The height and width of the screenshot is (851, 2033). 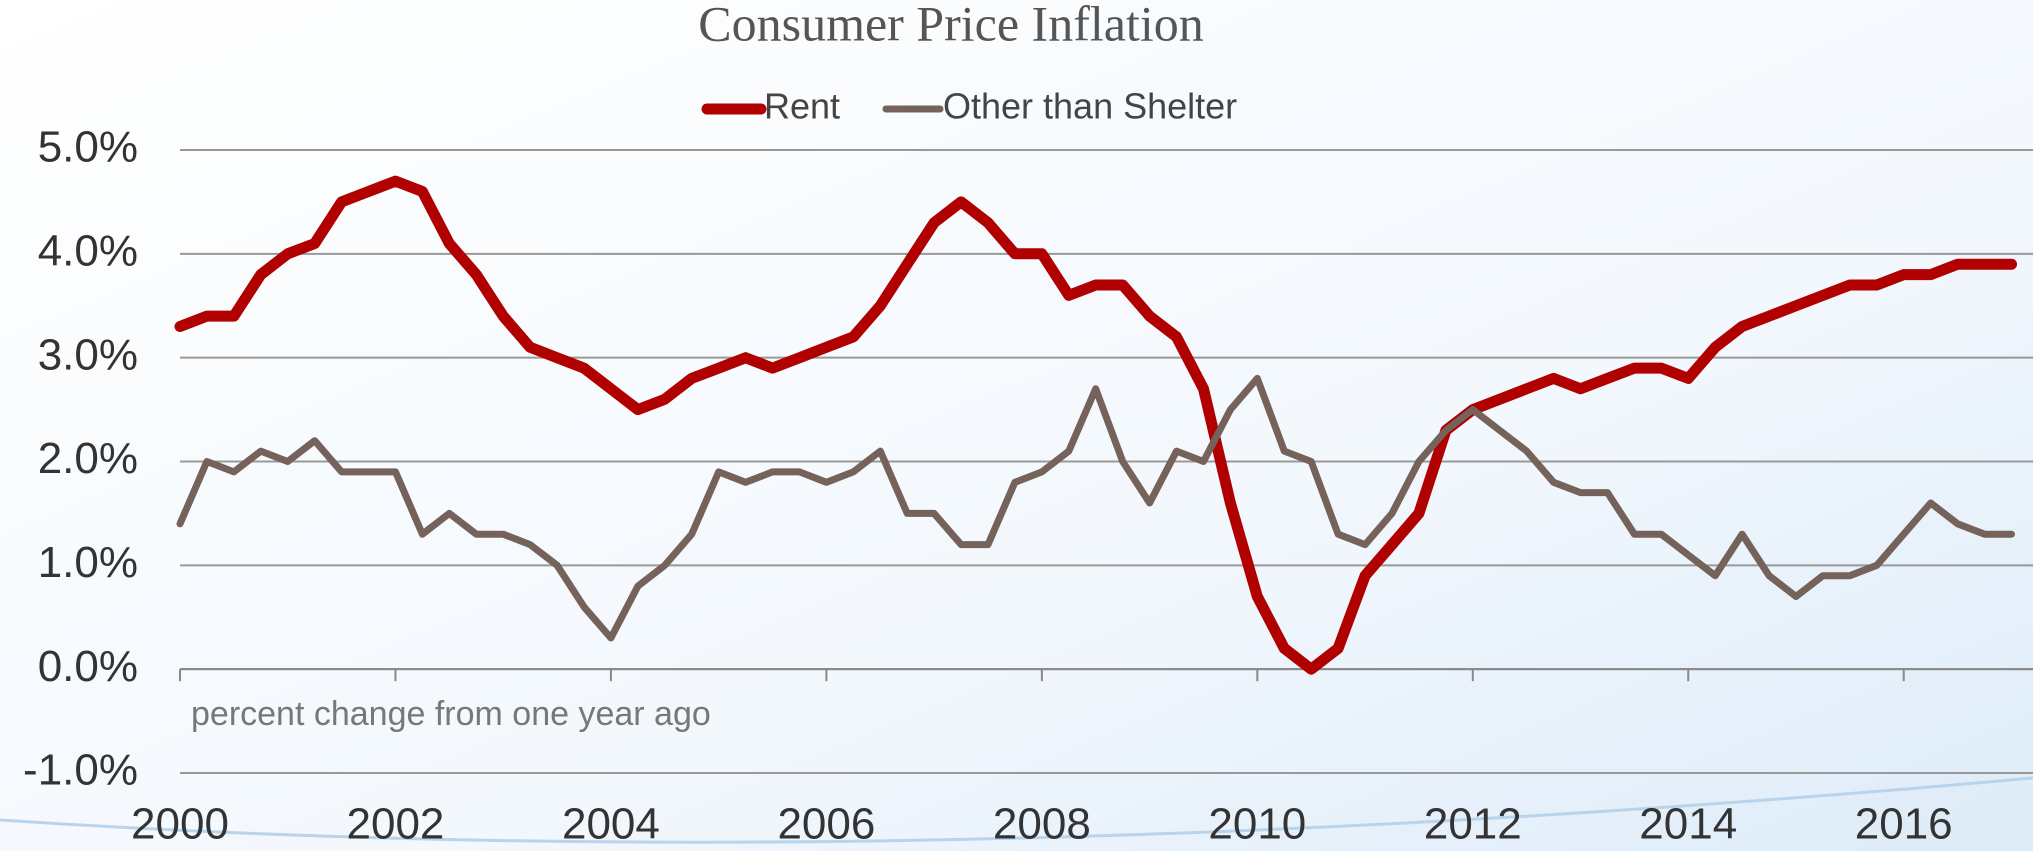 I want to click on x-tick-label: 2012, so click(x=1473, y=824).